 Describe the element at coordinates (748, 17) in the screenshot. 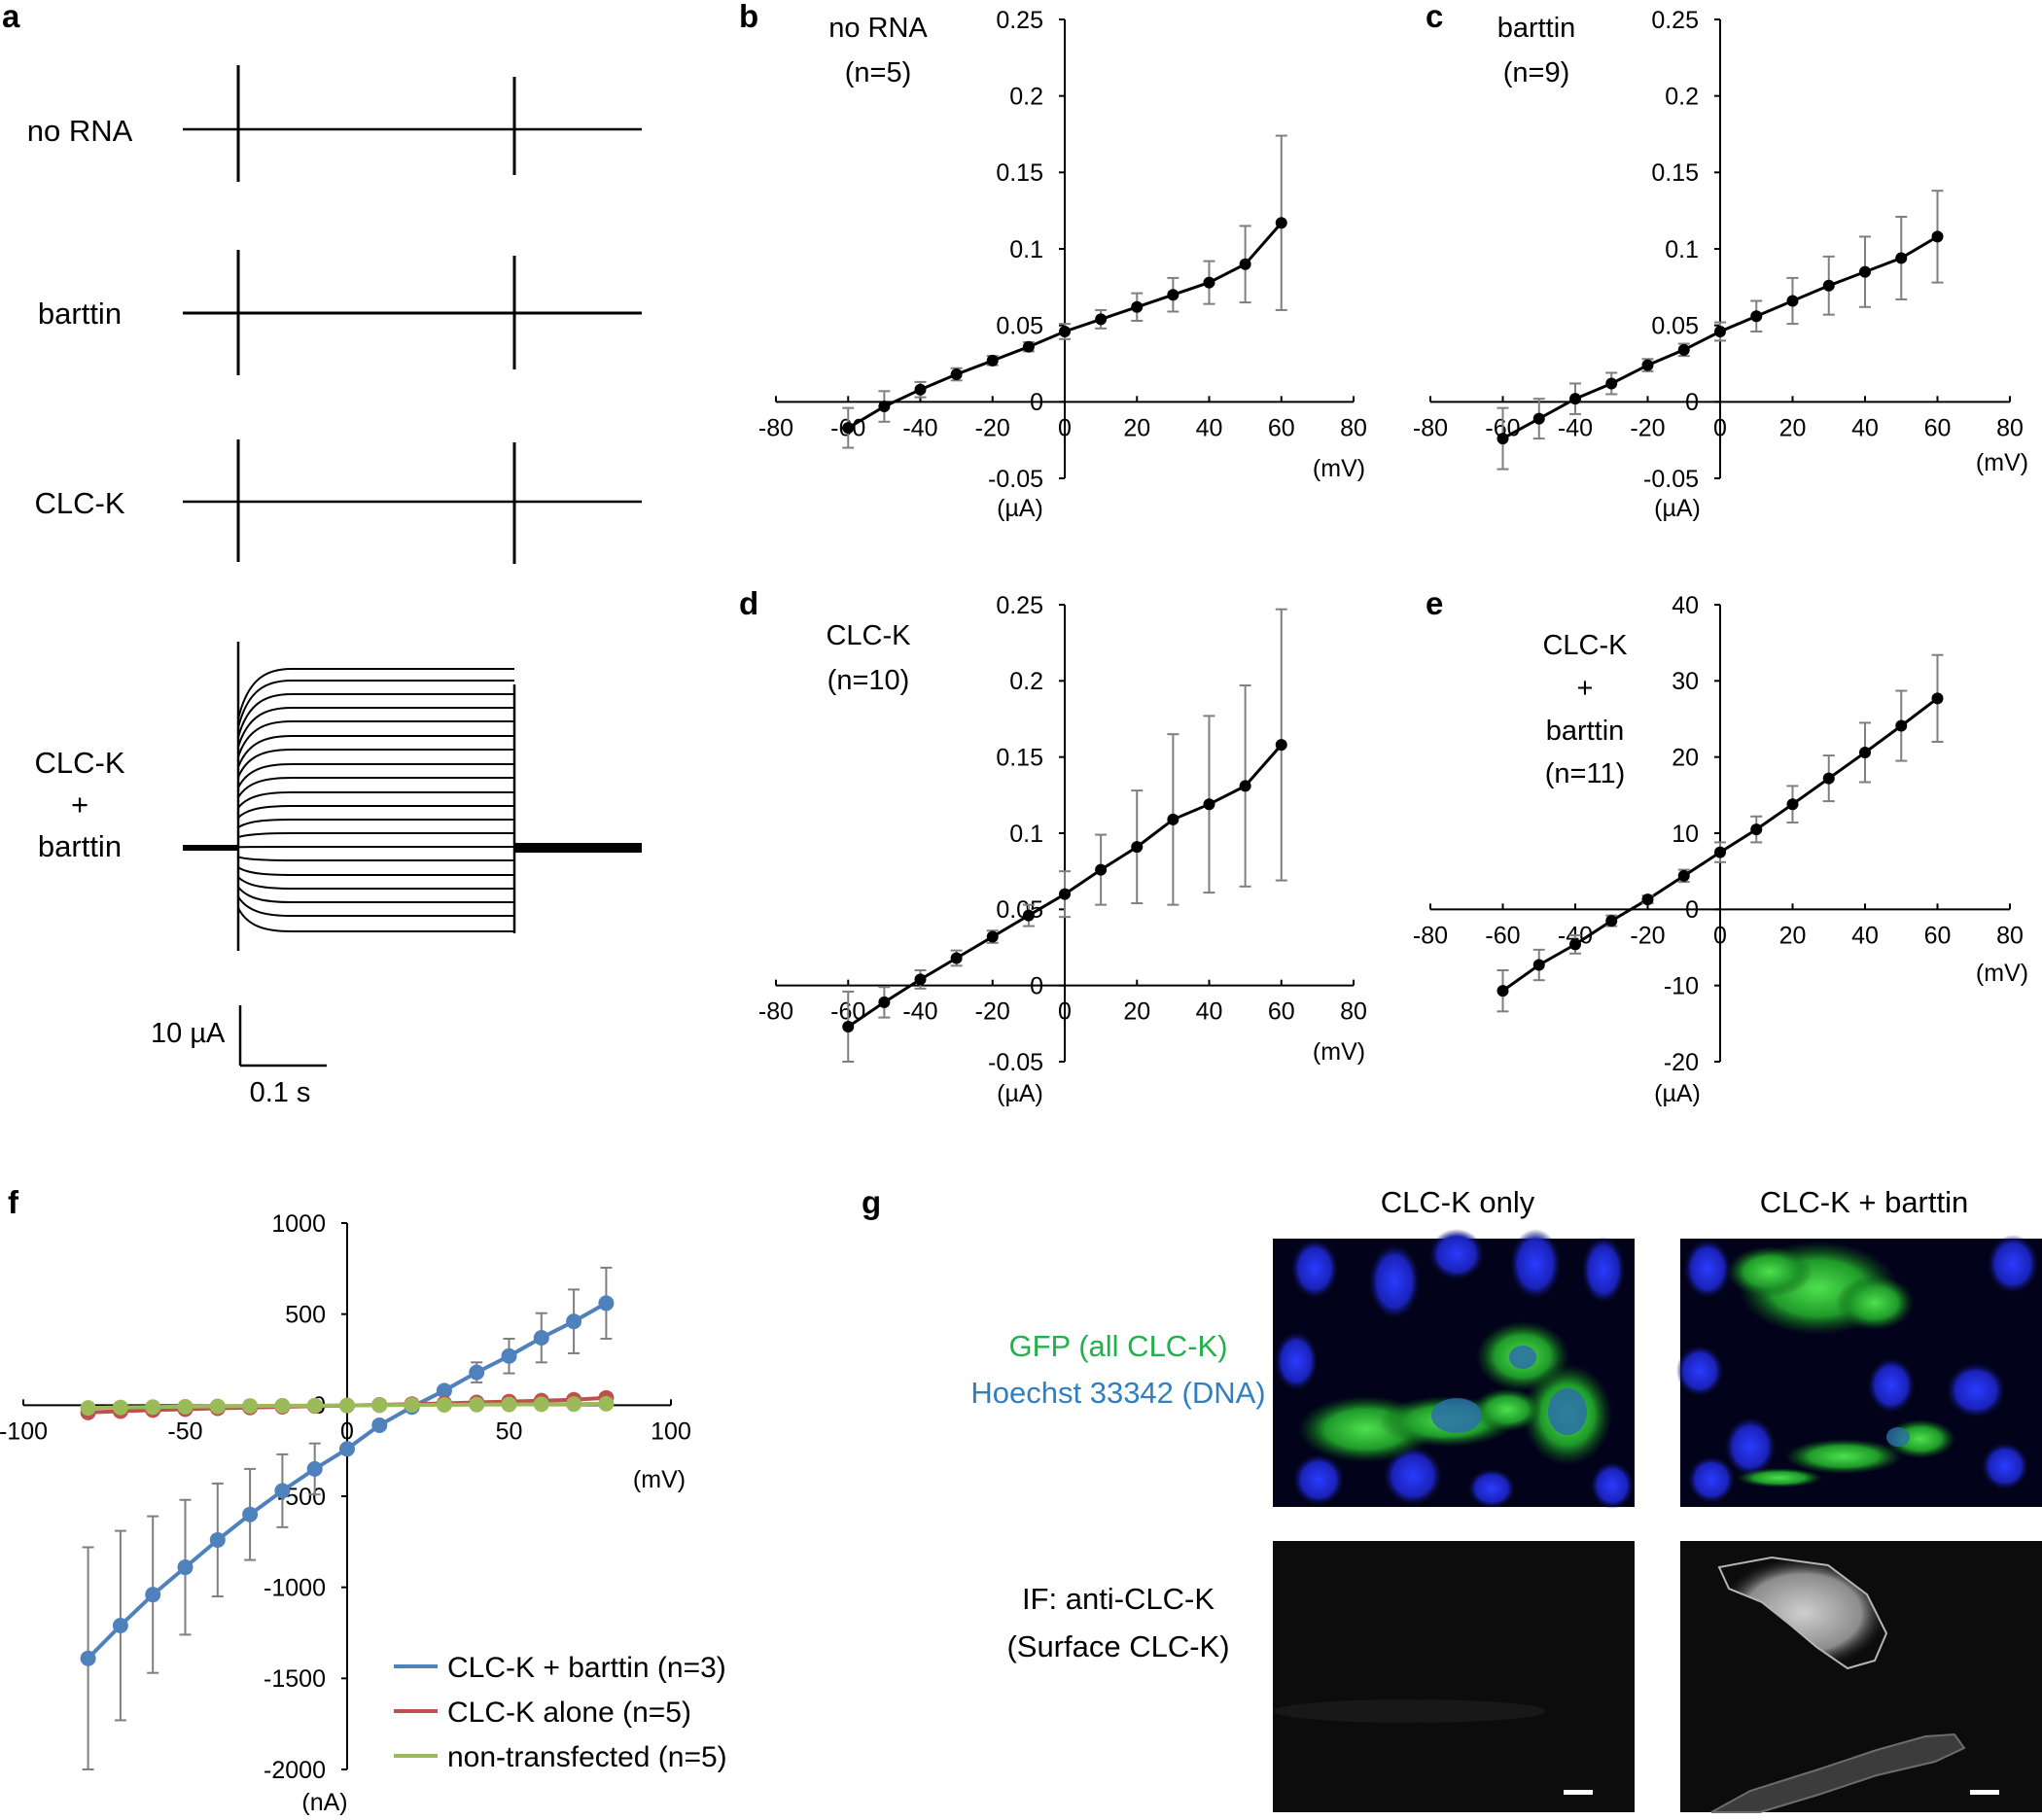

I see `panel-label-b: b` at that location.